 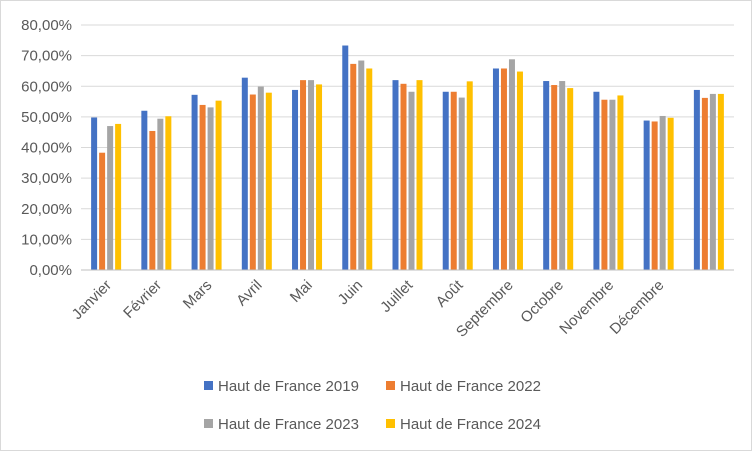 I want to click on y-tick-label: 80,00%, so click(x=46, y=25).